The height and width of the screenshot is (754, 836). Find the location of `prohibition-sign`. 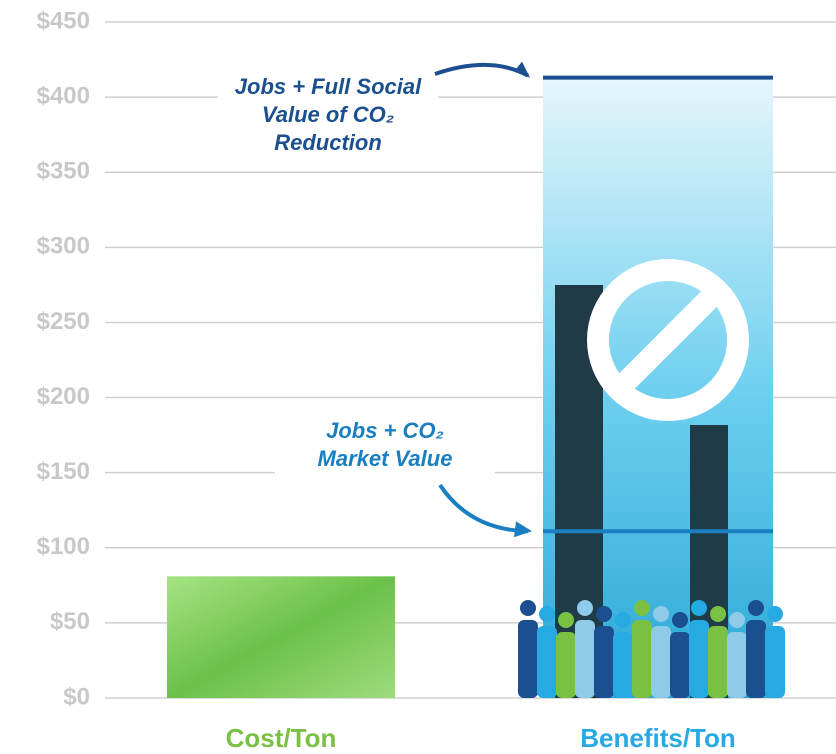

prohibition-sign is located at coordinates (668, 340).